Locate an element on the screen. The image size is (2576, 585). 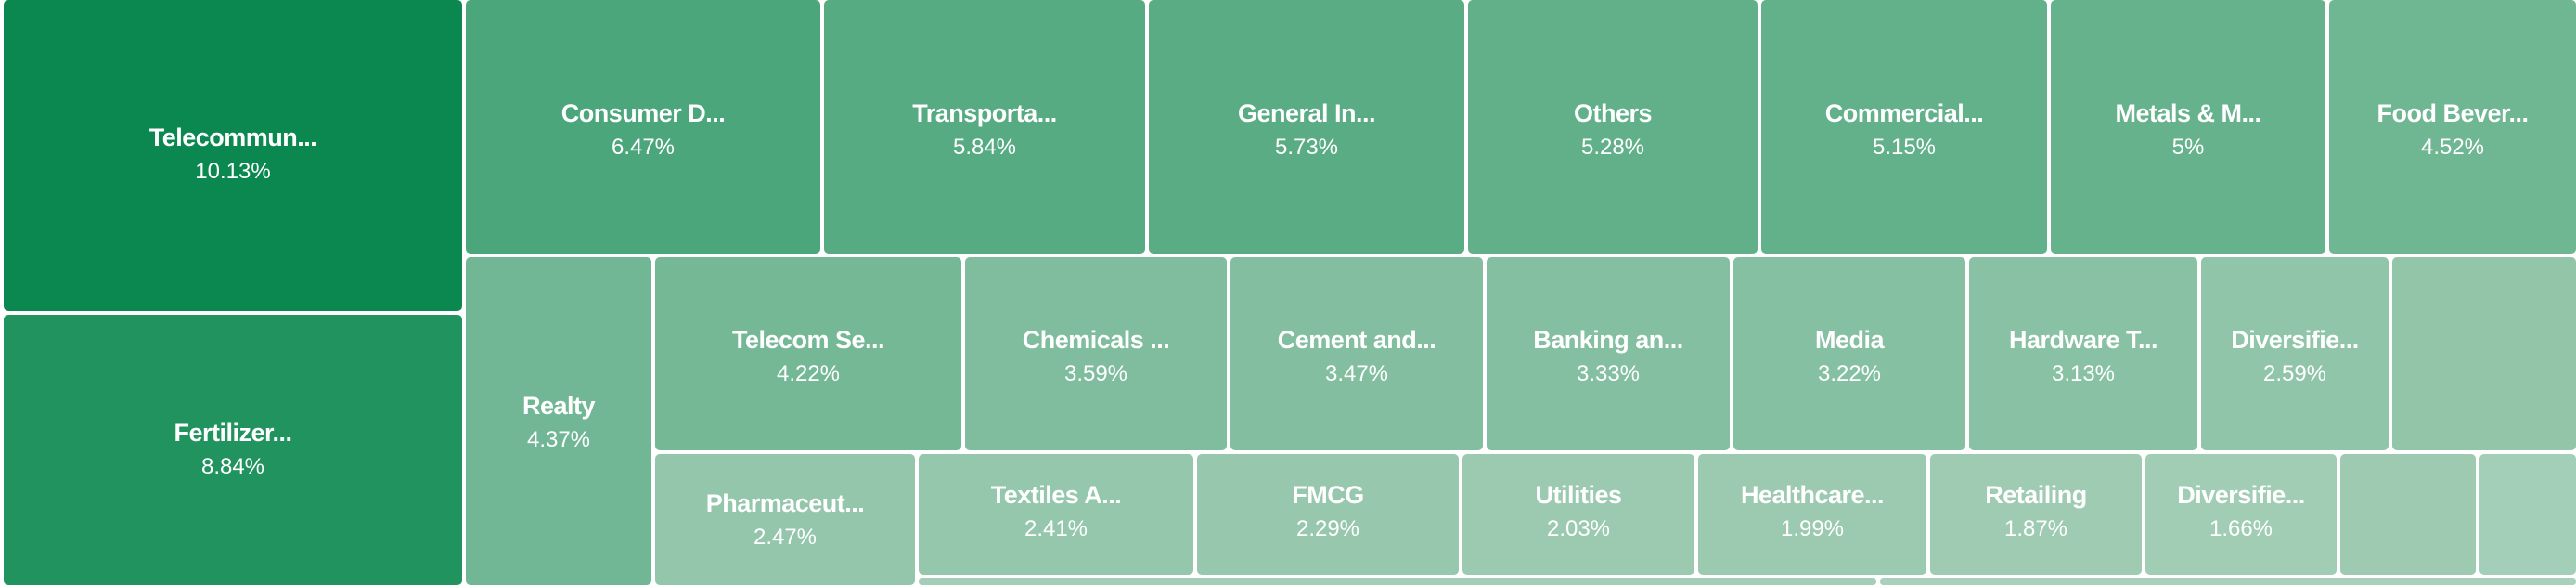
tile-label: Utilities is located at coordinates (1578, 495).